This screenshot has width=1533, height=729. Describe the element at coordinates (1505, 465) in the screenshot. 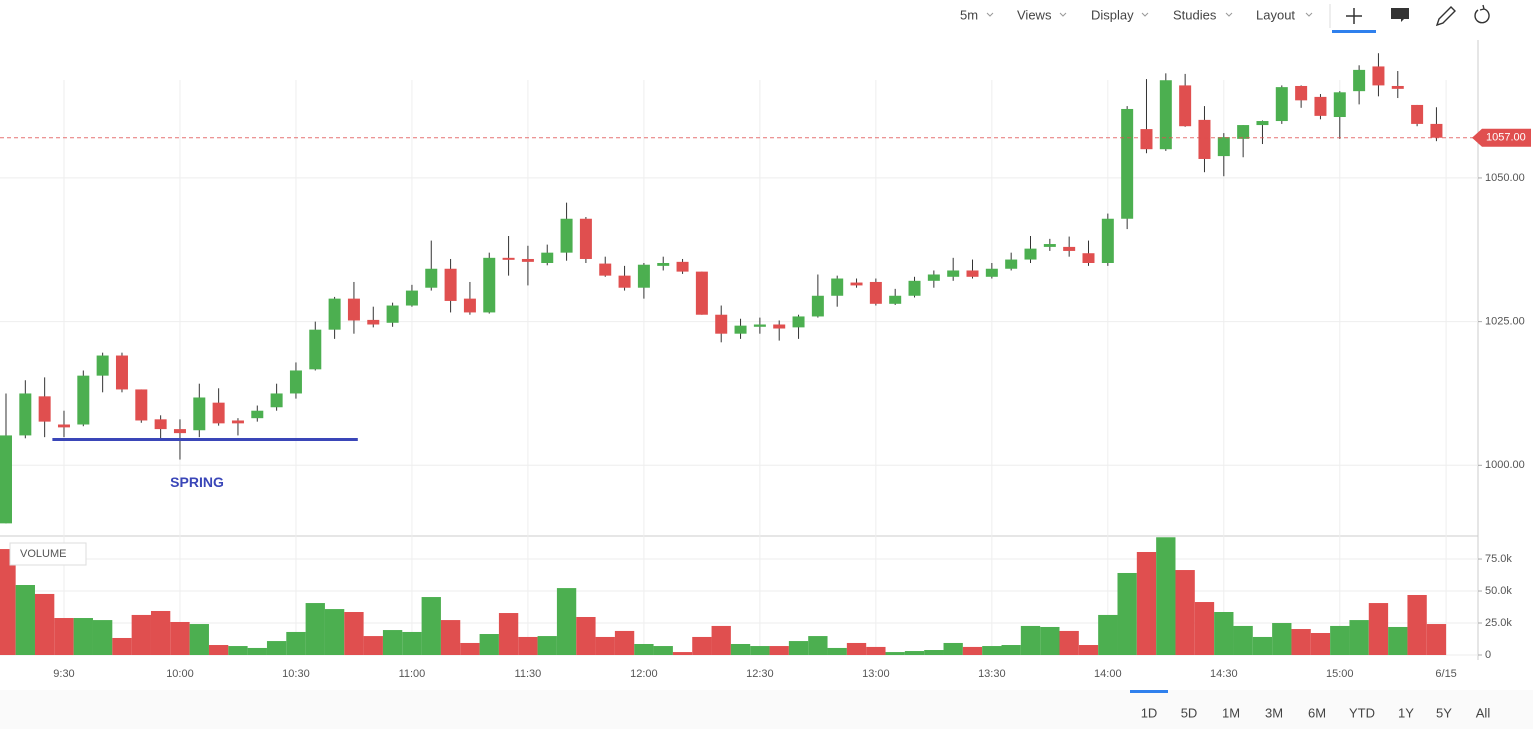

I see `y-tick-label: 1000.00` at that location.